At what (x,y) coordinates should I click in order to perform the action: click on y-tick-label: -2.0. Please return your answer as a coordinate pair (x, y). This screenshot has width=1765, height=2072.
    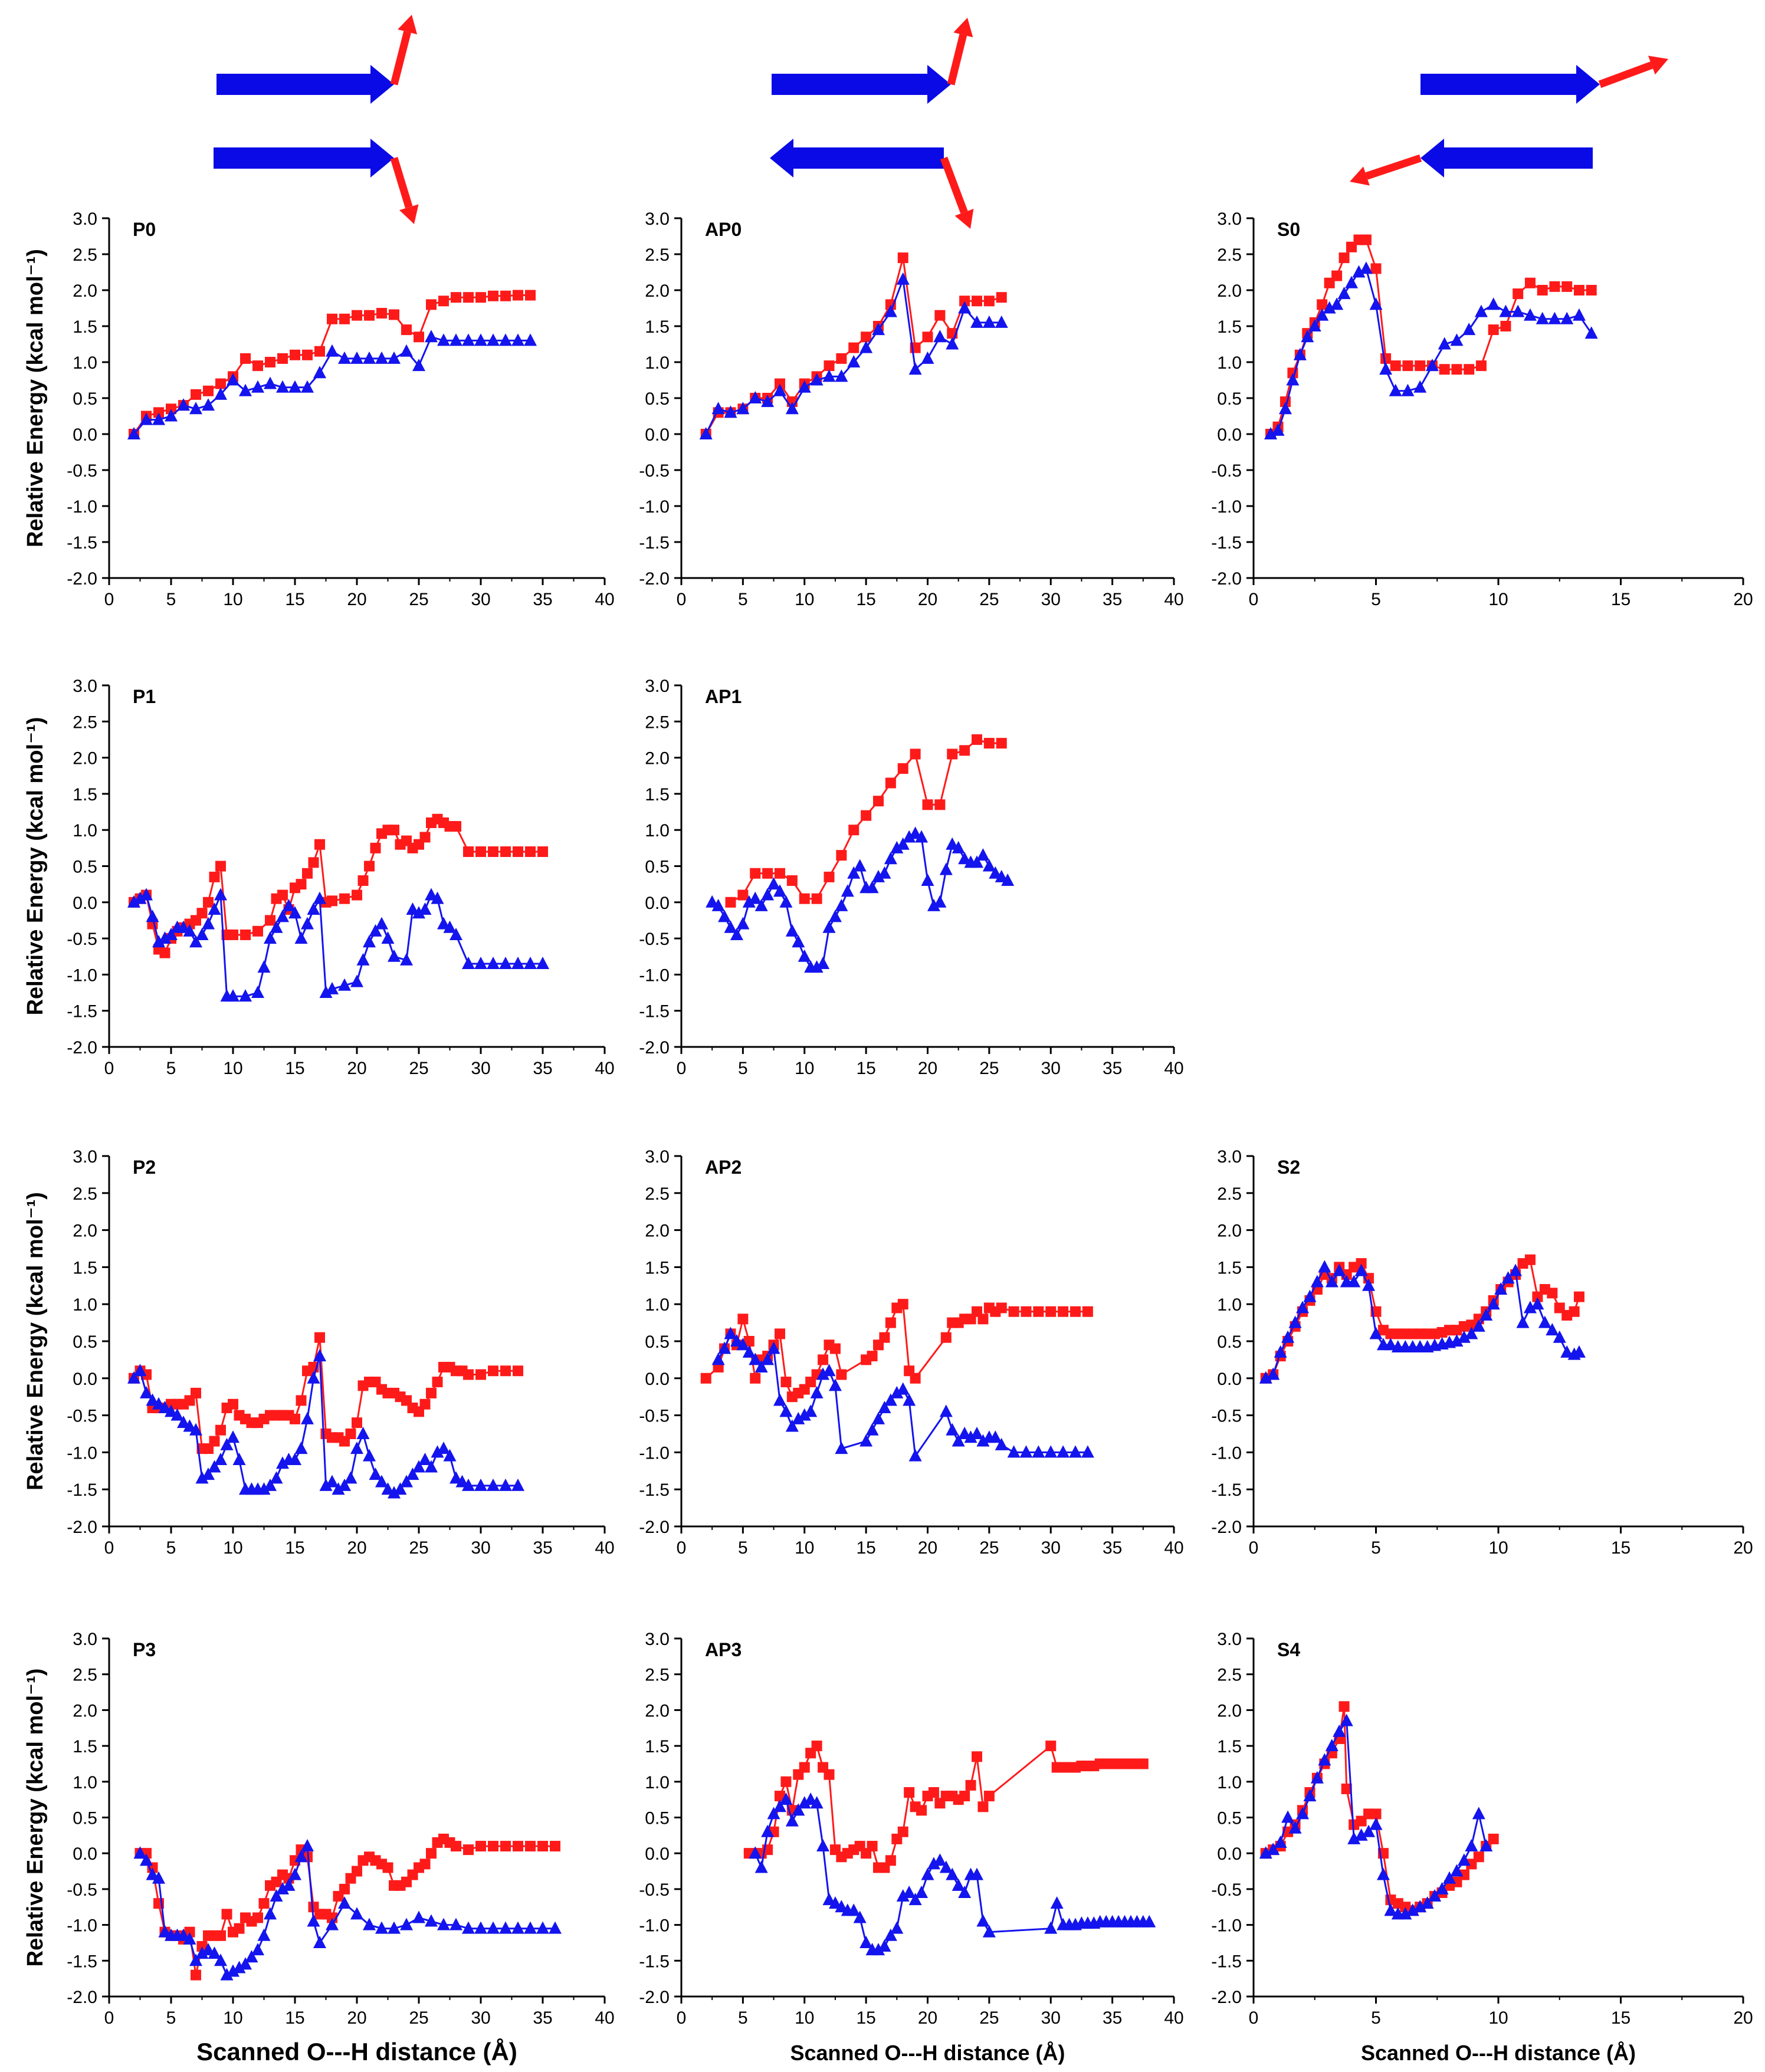
    Looking at the image, I should click on (1227, 579).